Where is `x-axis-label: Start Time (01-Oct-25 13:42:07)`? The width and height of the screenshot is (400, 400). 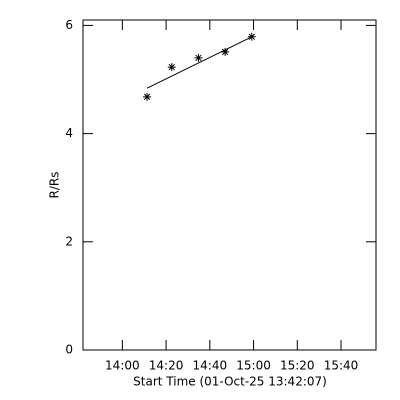 x-axis-label: Start Time (01-Oct-25 13:42:07) is located at coordinates (230, 382).